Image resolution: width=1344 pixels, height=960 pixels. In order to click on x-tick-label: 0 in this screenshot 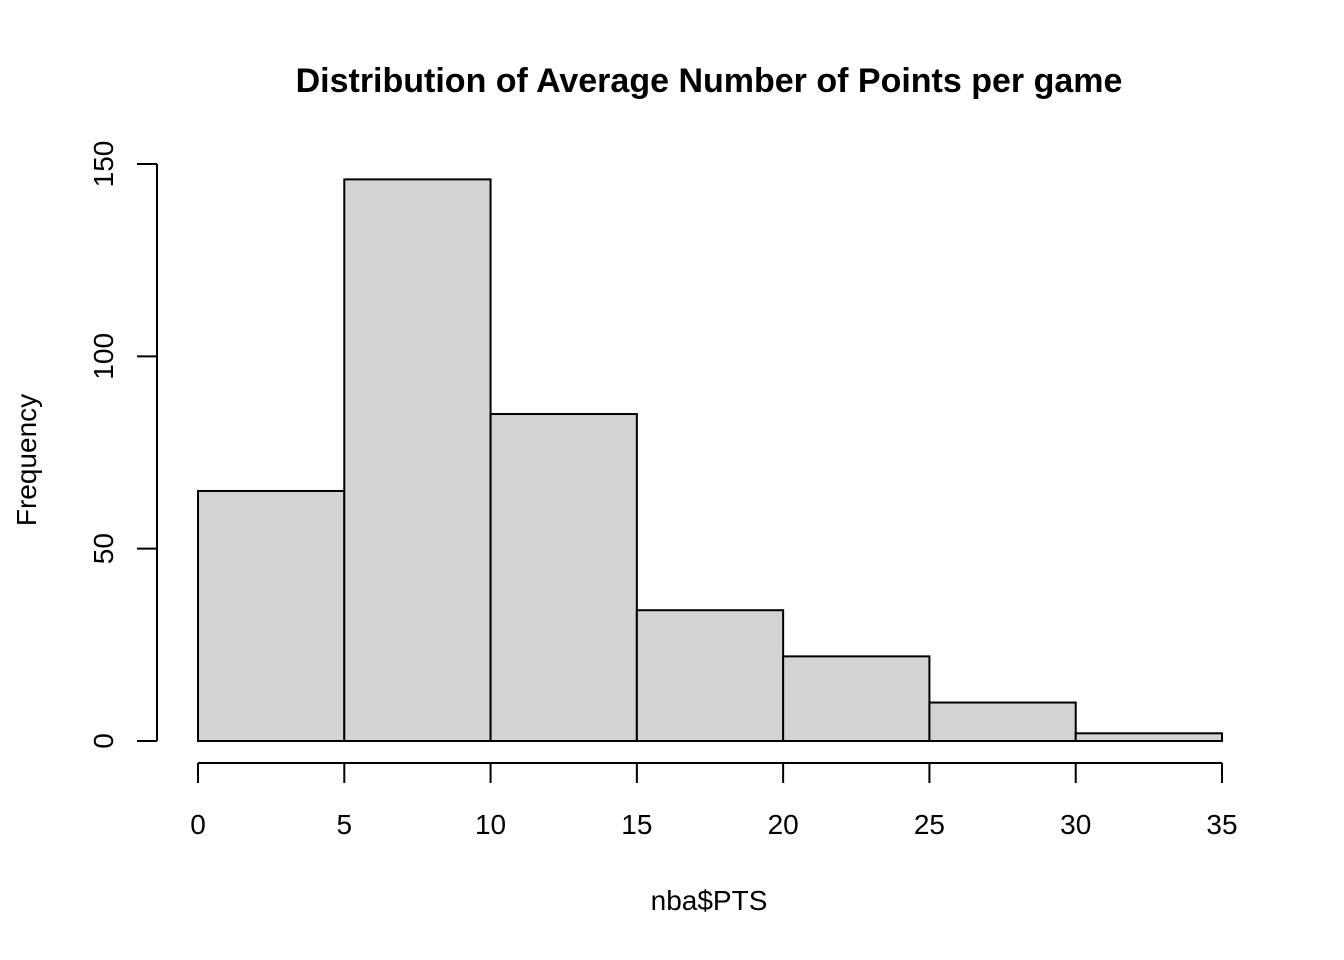, I will do `click(198, 824)`.